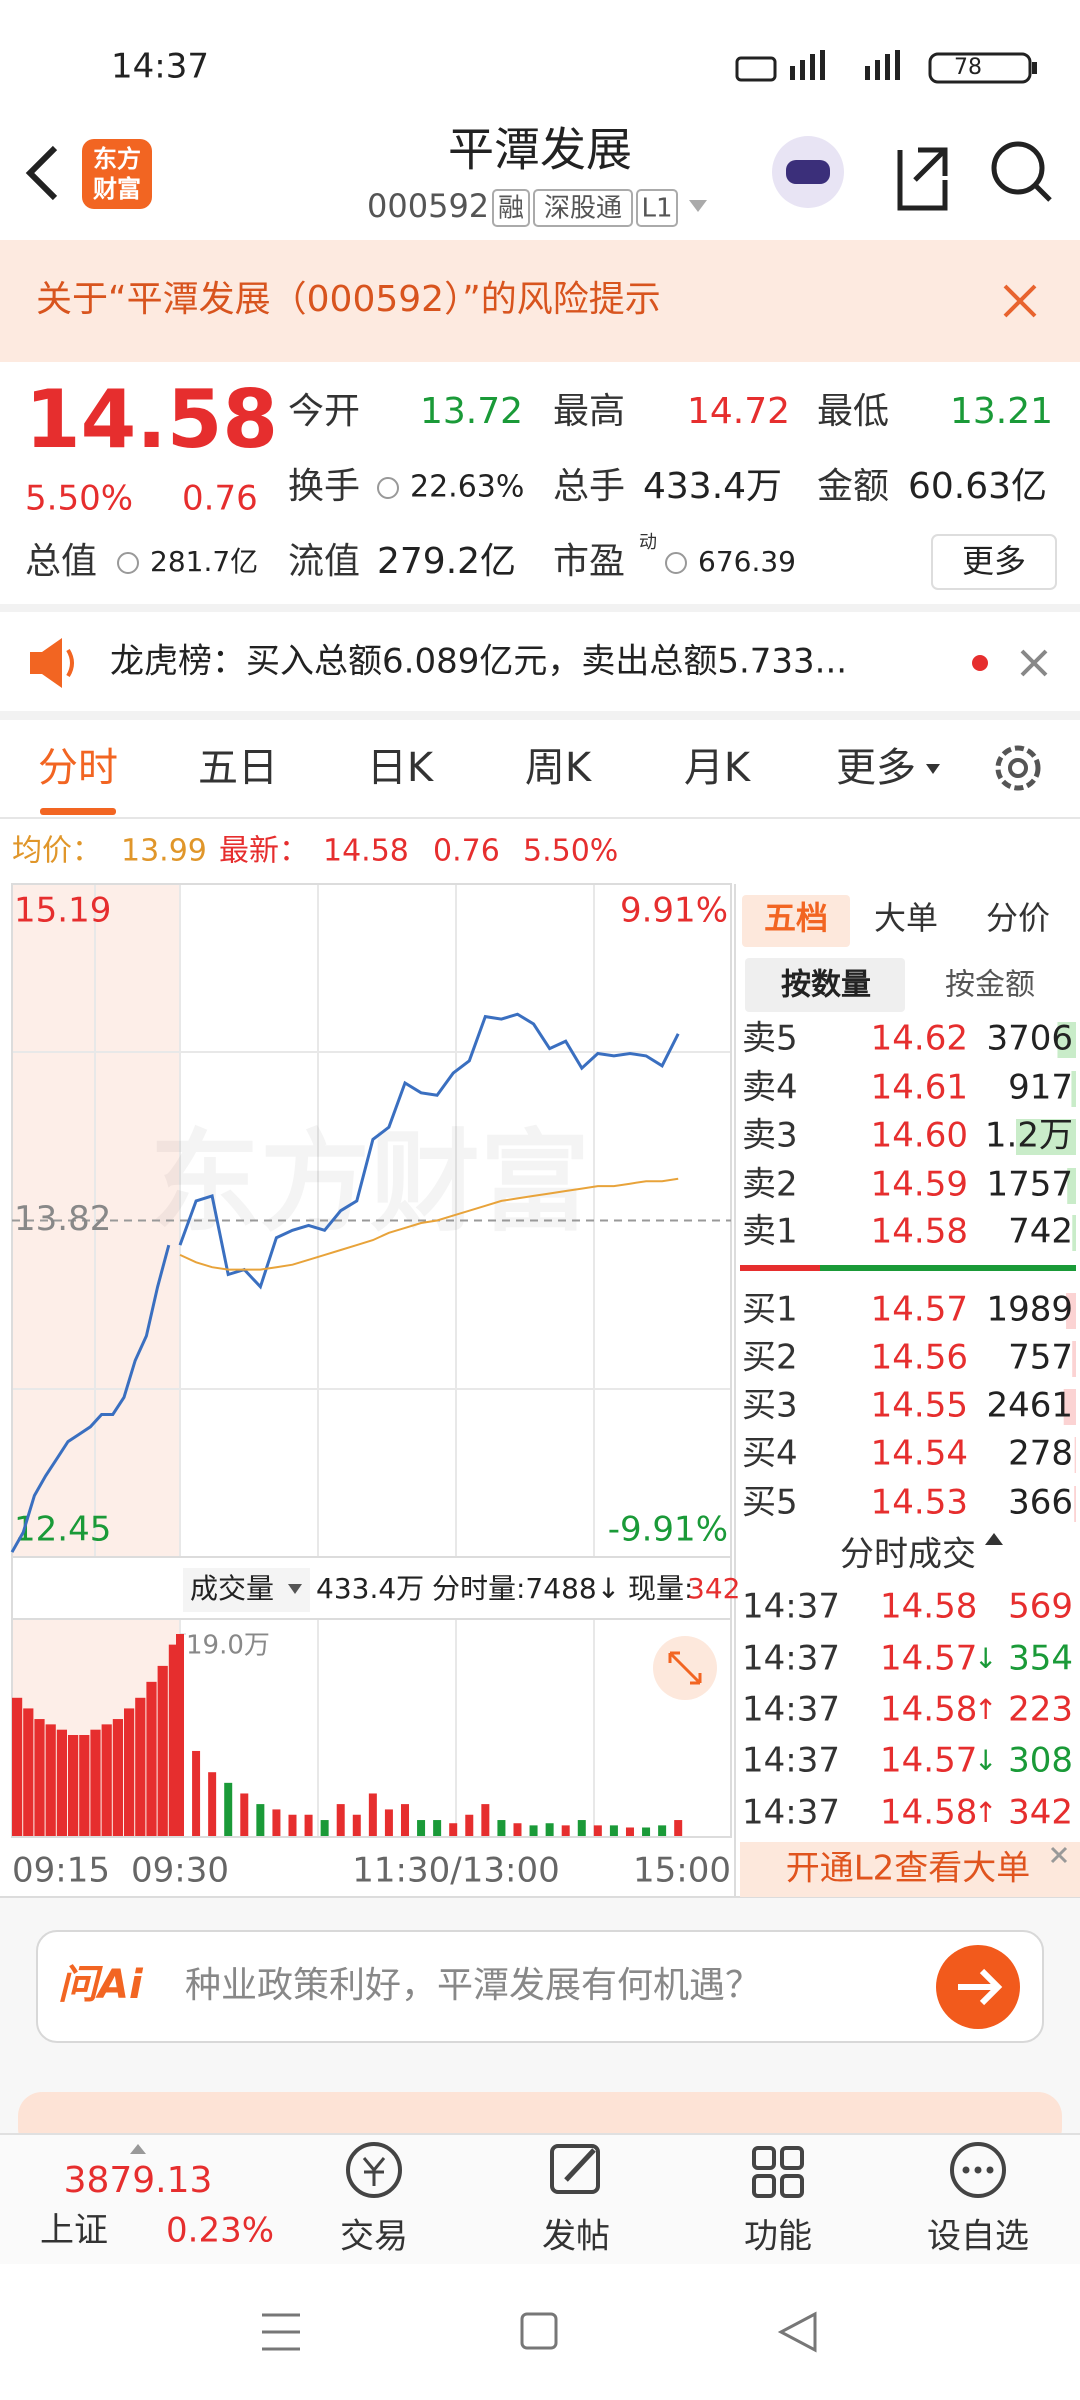 The width and height of the screenshot is (1080, 2400). I want to click on volume-selector, so click(246, 1590).